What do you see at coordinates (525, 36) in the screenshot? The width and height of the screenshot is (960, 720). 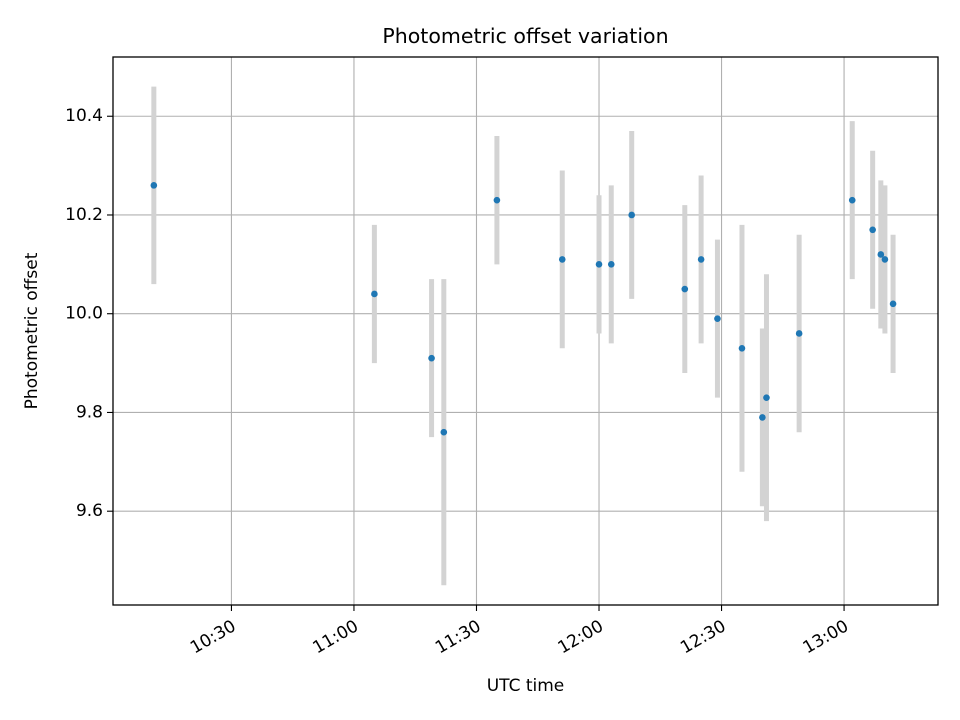 I see `chart-title: Photometric offset variation` at bounding box center [525, 36].